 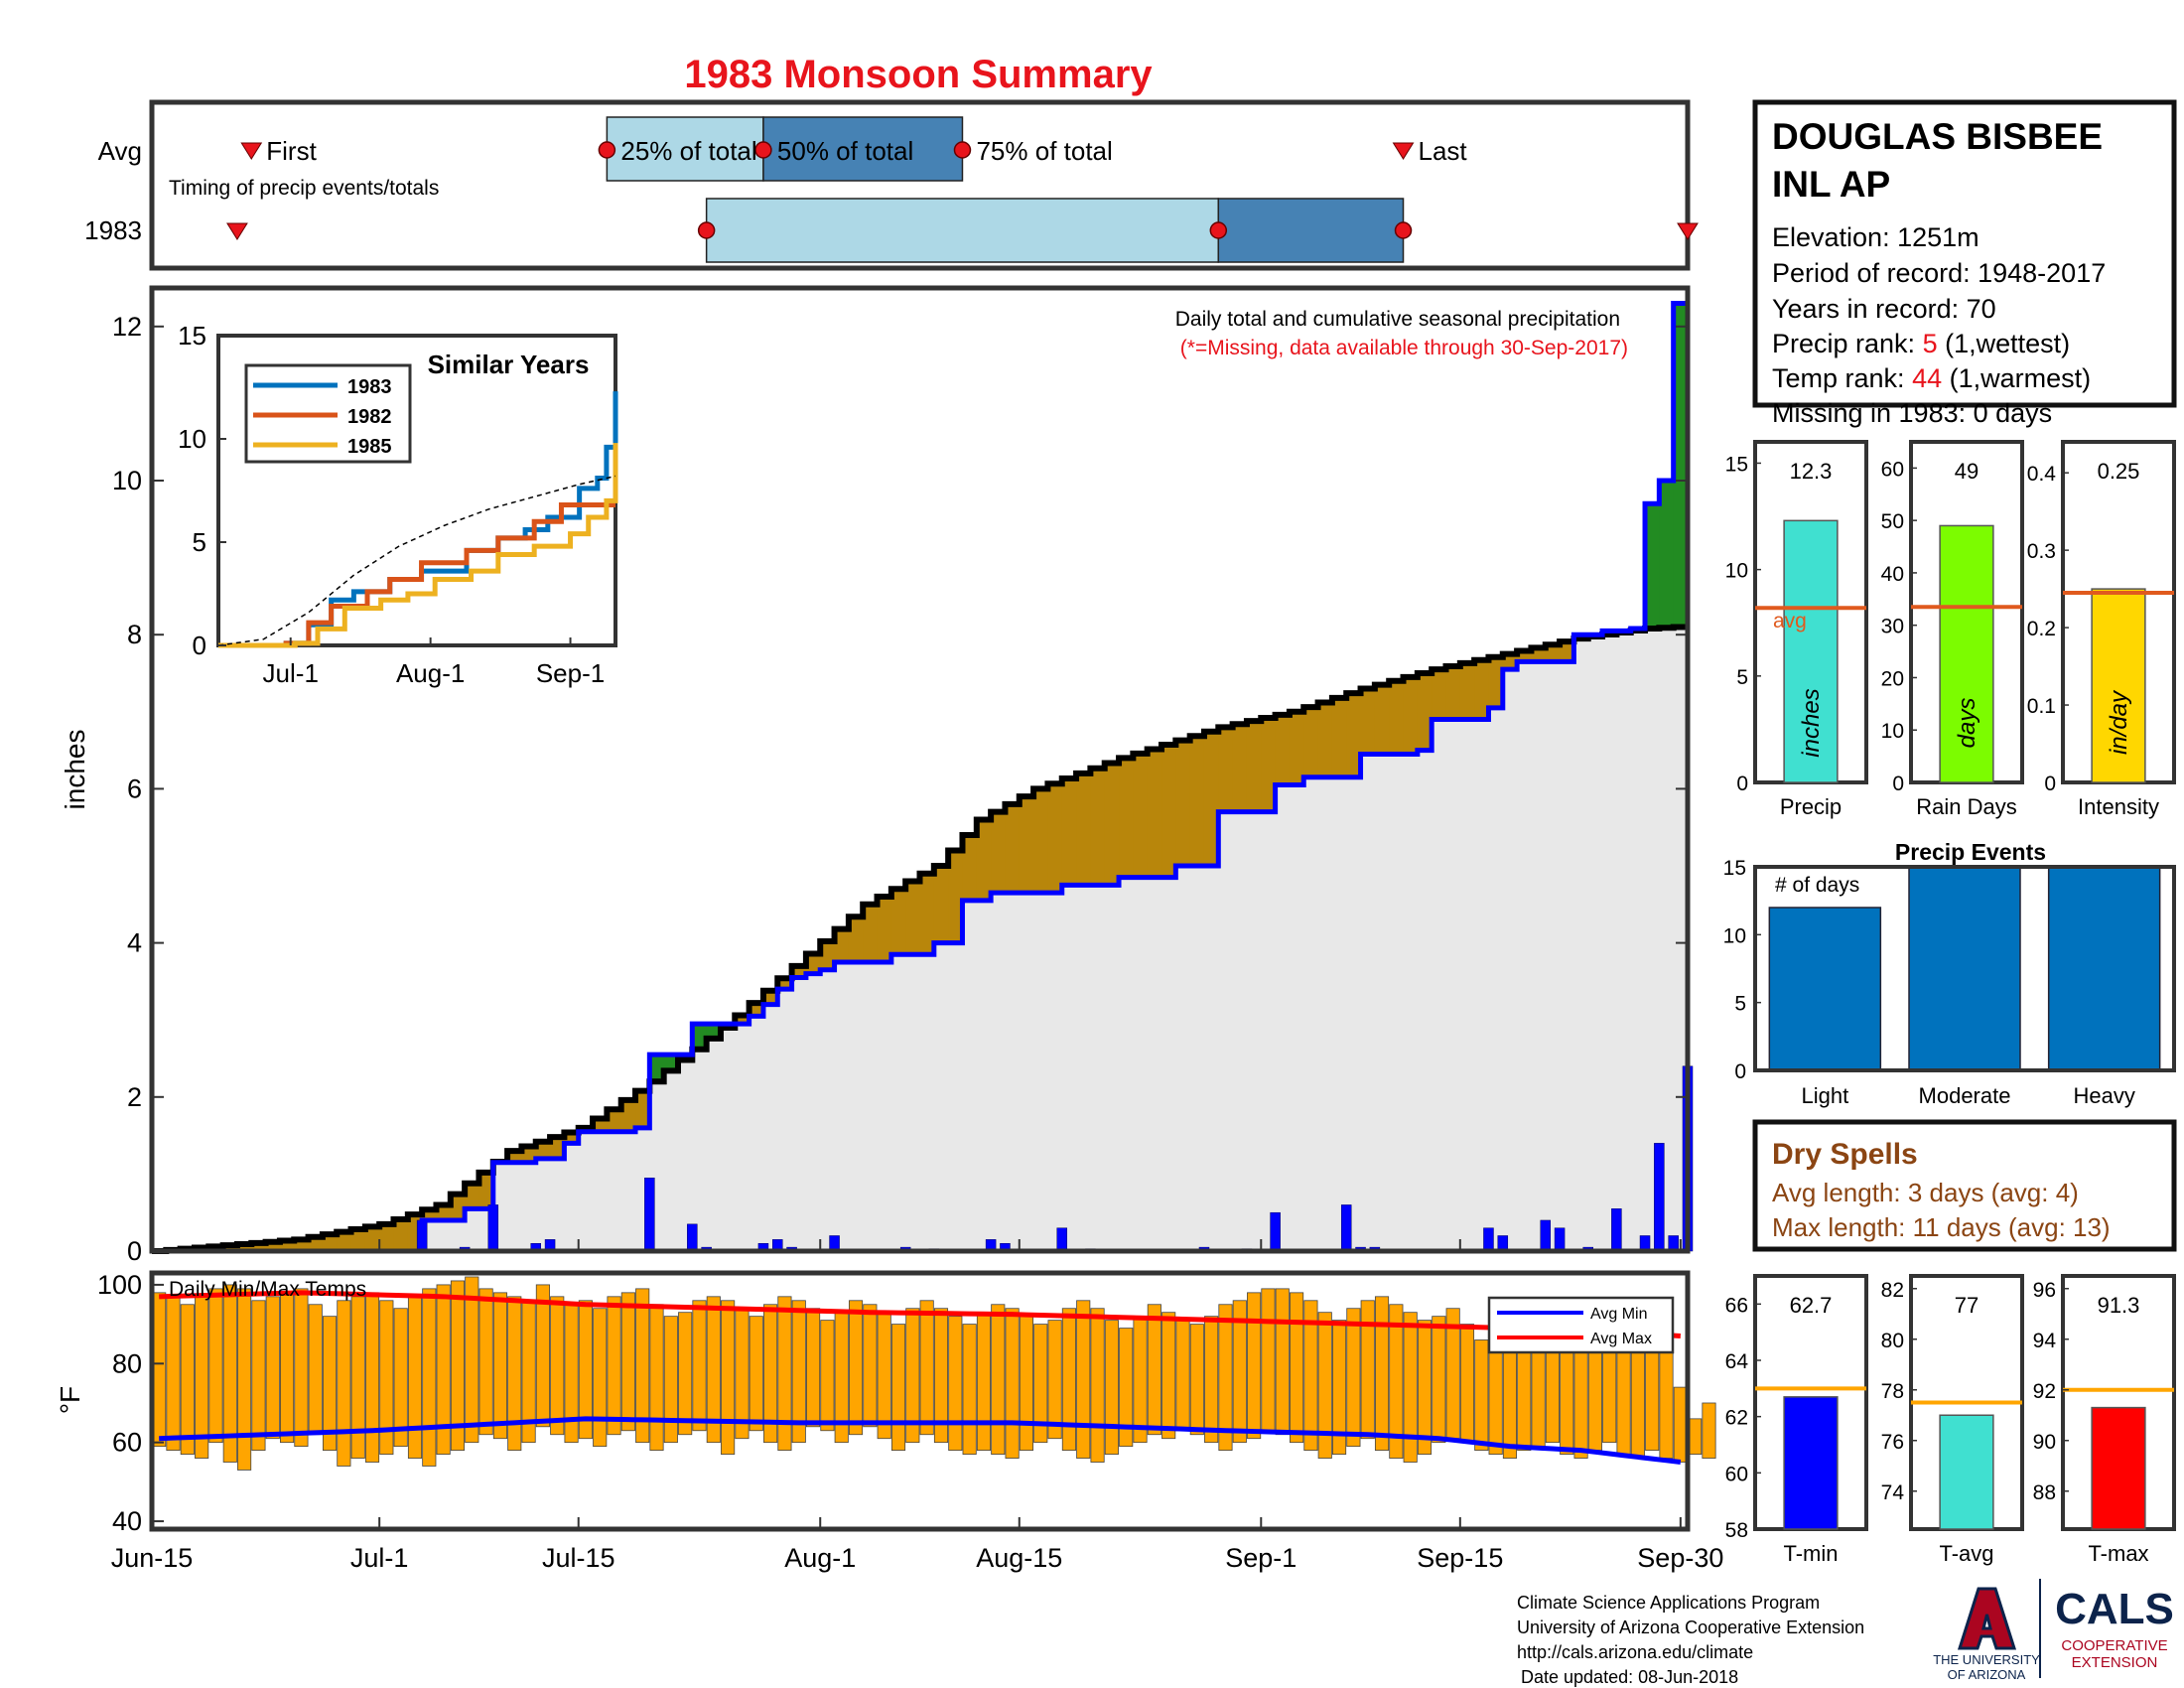 What do you see at coordinates (369, 417) in the screenshot?
I see `legend-label-1982: 1982` at bounding box center [369, 417].